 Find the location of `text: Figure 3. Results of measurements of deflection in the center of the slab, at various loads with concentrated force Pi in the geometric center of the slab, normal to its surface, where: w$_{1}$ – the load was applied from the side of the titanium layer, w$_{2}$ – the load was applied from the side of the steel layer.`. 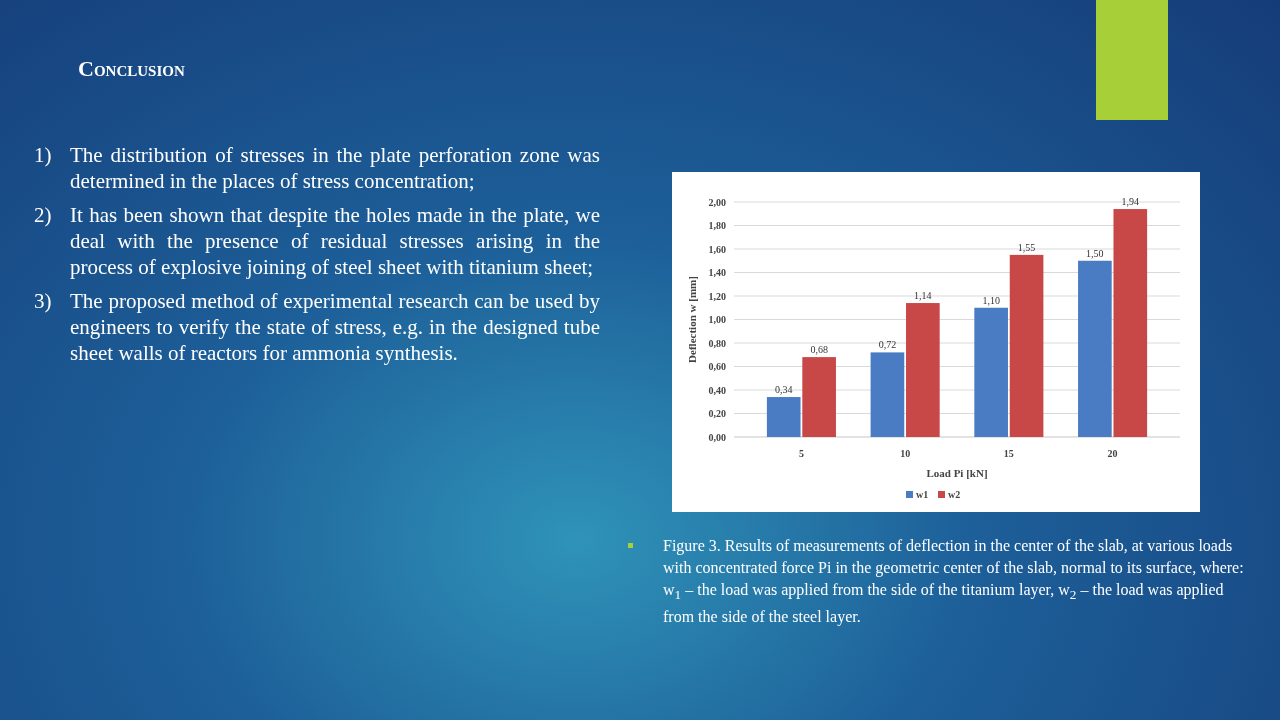

text: Figure 3. Results of measurements of deflection in the center of the slab, at various loads with concentrated force Pi in the geometric center of the slab, normal to its surface, where: w$_{1}$ – the load was applied from the side of the titanium layer, w$_{2}$ – the load was applied from the side of the steel layer. is located at coordinates (953, 581).